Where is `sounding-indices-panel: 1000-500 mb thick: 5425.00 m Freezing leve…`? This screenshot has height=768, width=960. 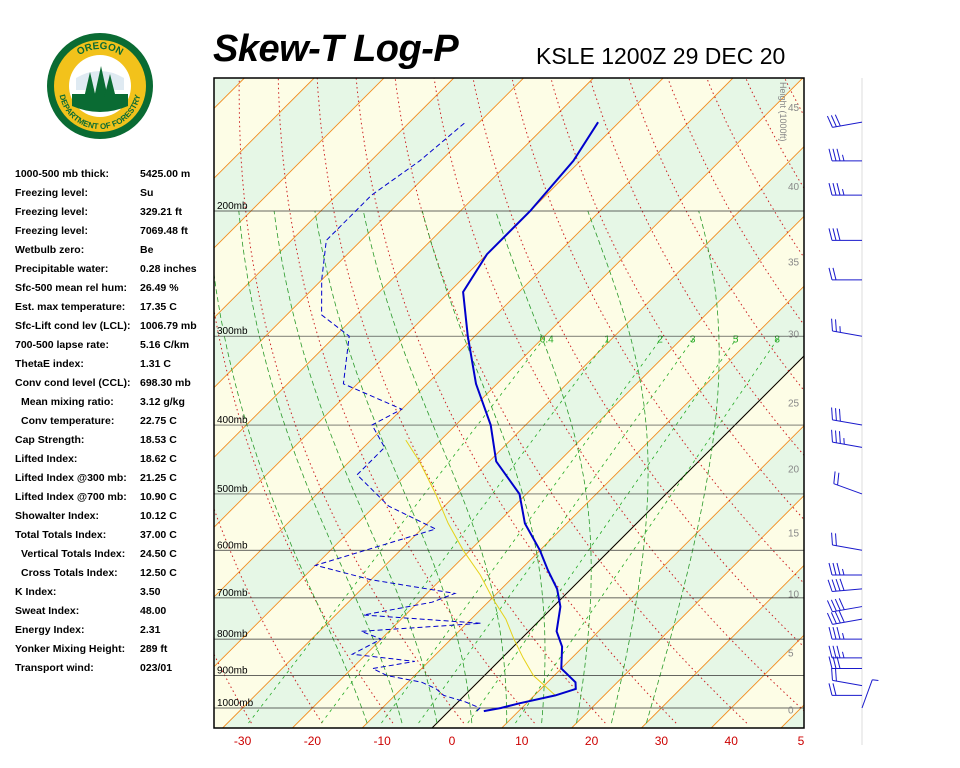 sounding-indices-panel: 1000-500 mb thick: 5425.00 m Freezing leve… is located at coordinates (115, 424).